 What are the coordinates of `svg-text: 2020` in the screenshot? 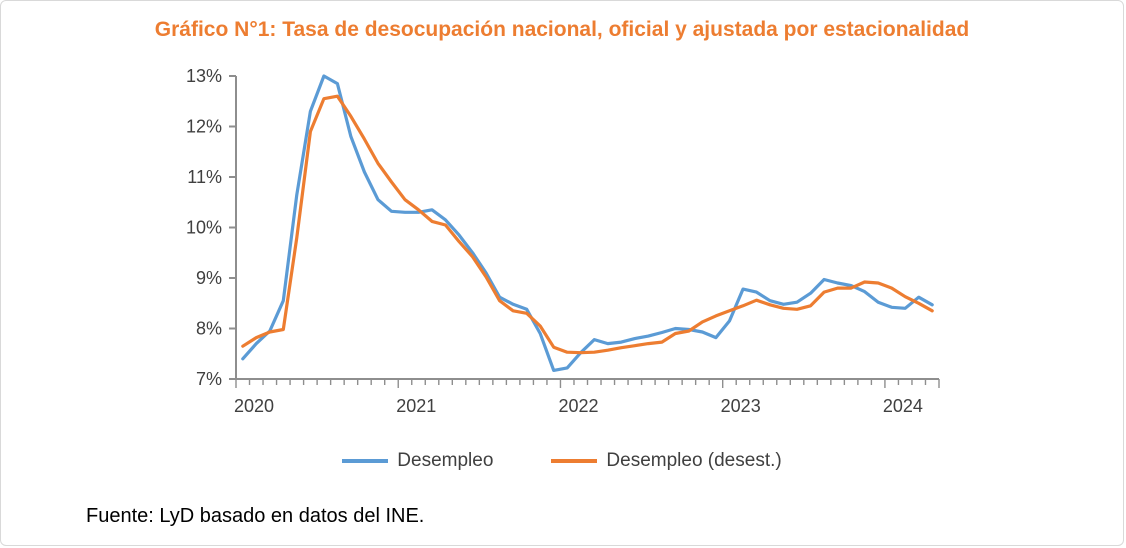 It's located at (254, 406).